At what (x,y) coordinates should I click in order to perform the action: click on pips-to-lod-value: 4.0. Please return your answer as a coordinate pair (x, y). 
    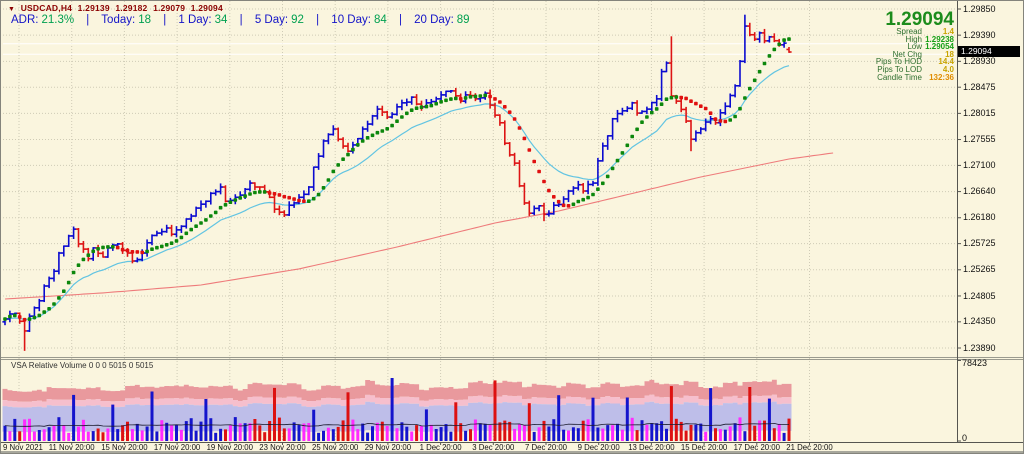
    Looking at the image, I should click on (948, 69).